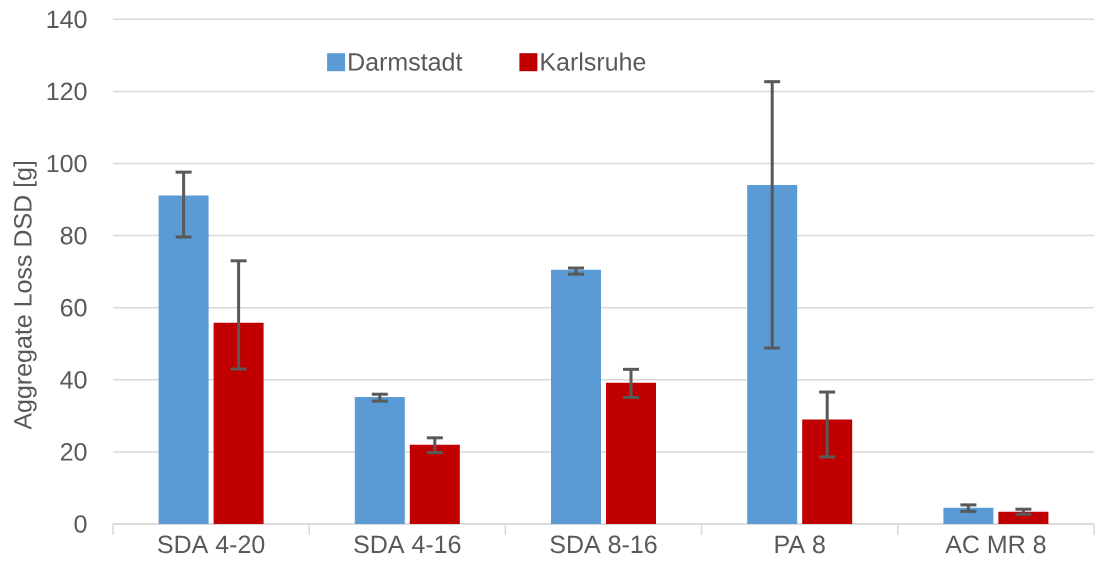 Image resolution: width=1096 pixels, height=573 pixels. I want to click on x-tick-label: SDA 4-20, so click(211, 544).